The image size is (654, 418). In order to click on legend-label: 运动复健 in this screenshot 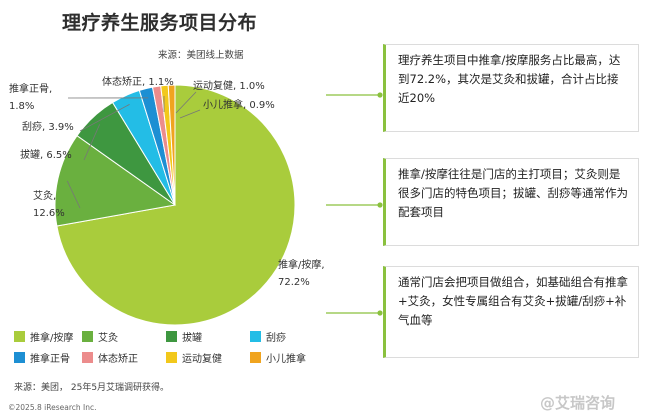, I will do `click(202, 359)`.